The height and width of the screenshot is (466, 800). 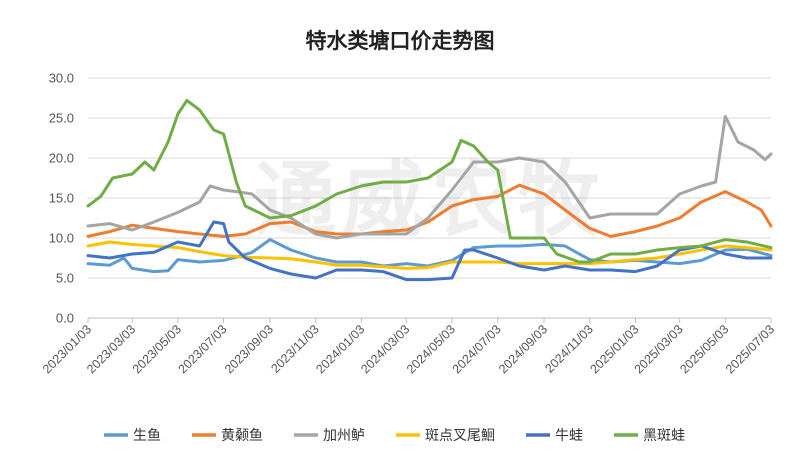 I want to click on legend-label: 生鱼, so click(x=147, y=435).